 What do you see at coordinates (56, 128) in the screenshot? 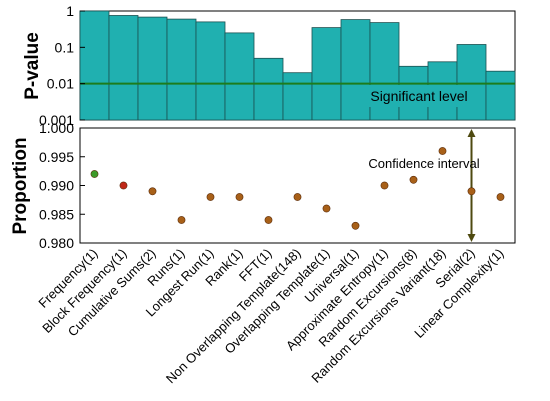
I see `proportion-tick-label: 1.000` at bounding box center [56, 128].